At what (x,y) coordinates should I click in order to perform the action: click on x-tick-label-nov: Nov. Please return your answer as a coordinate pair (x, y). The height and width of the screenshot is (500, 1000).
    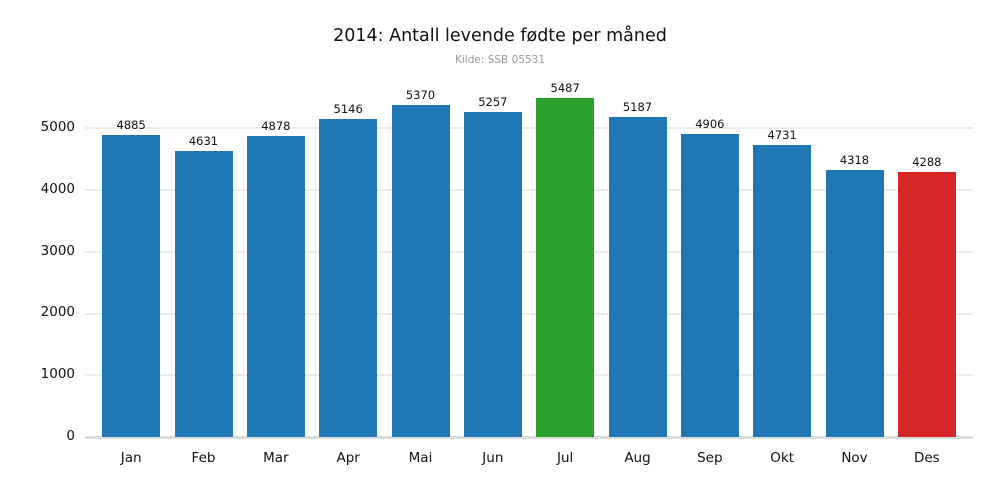
    Looking at the image, I should click on (854, 458).